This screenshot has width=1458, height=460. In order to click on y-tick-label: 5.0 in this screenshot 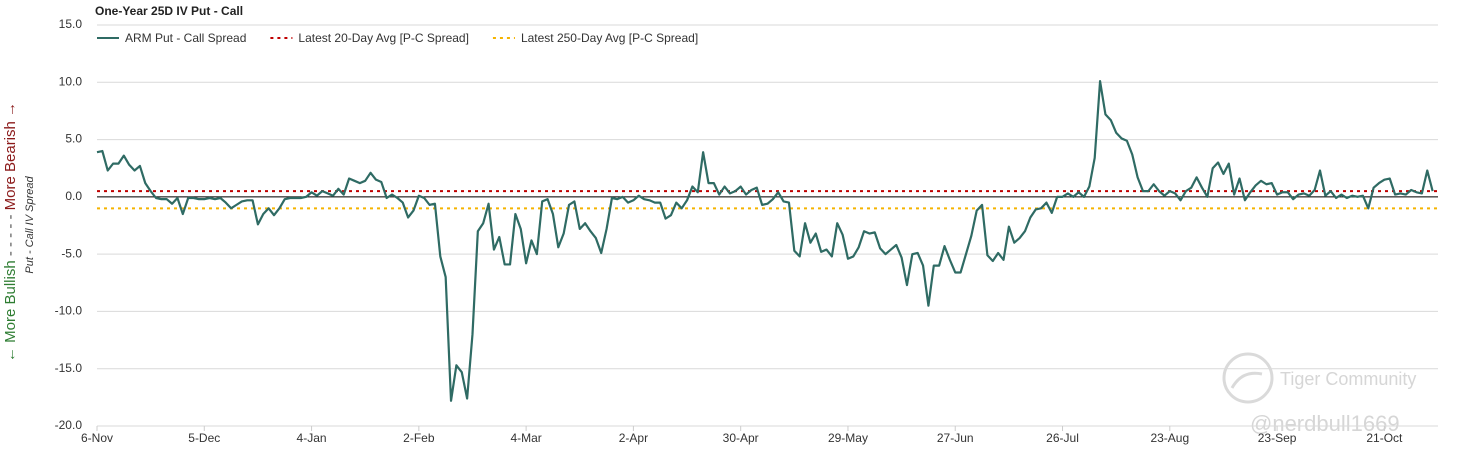, I will do `click(73, 139)`.